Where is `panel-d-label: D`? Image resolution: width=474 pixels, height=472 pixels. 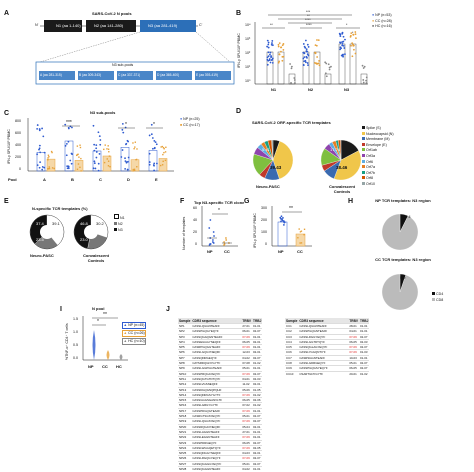
panel-d-label: D is located at coordinates (239, 111).